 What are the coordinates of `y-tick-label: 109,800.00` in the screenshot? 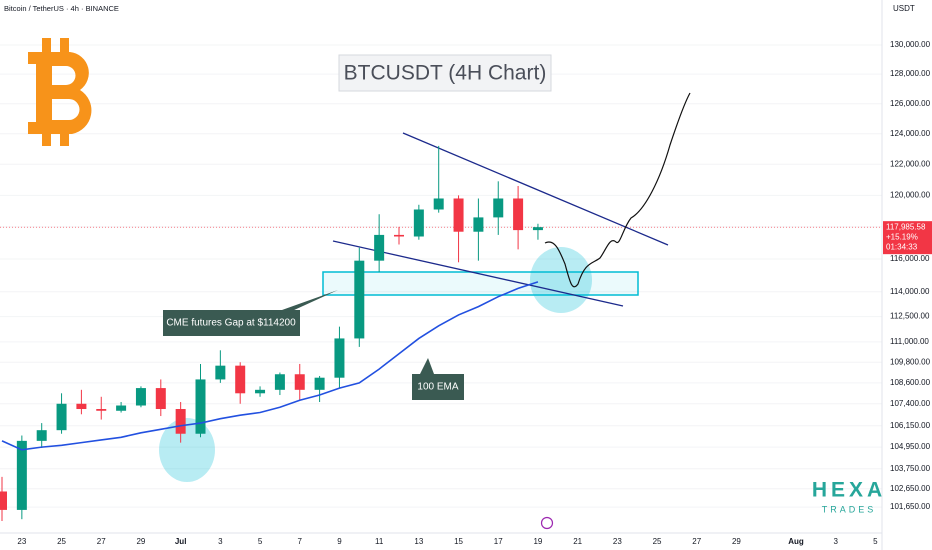 It's located at (910, 361).